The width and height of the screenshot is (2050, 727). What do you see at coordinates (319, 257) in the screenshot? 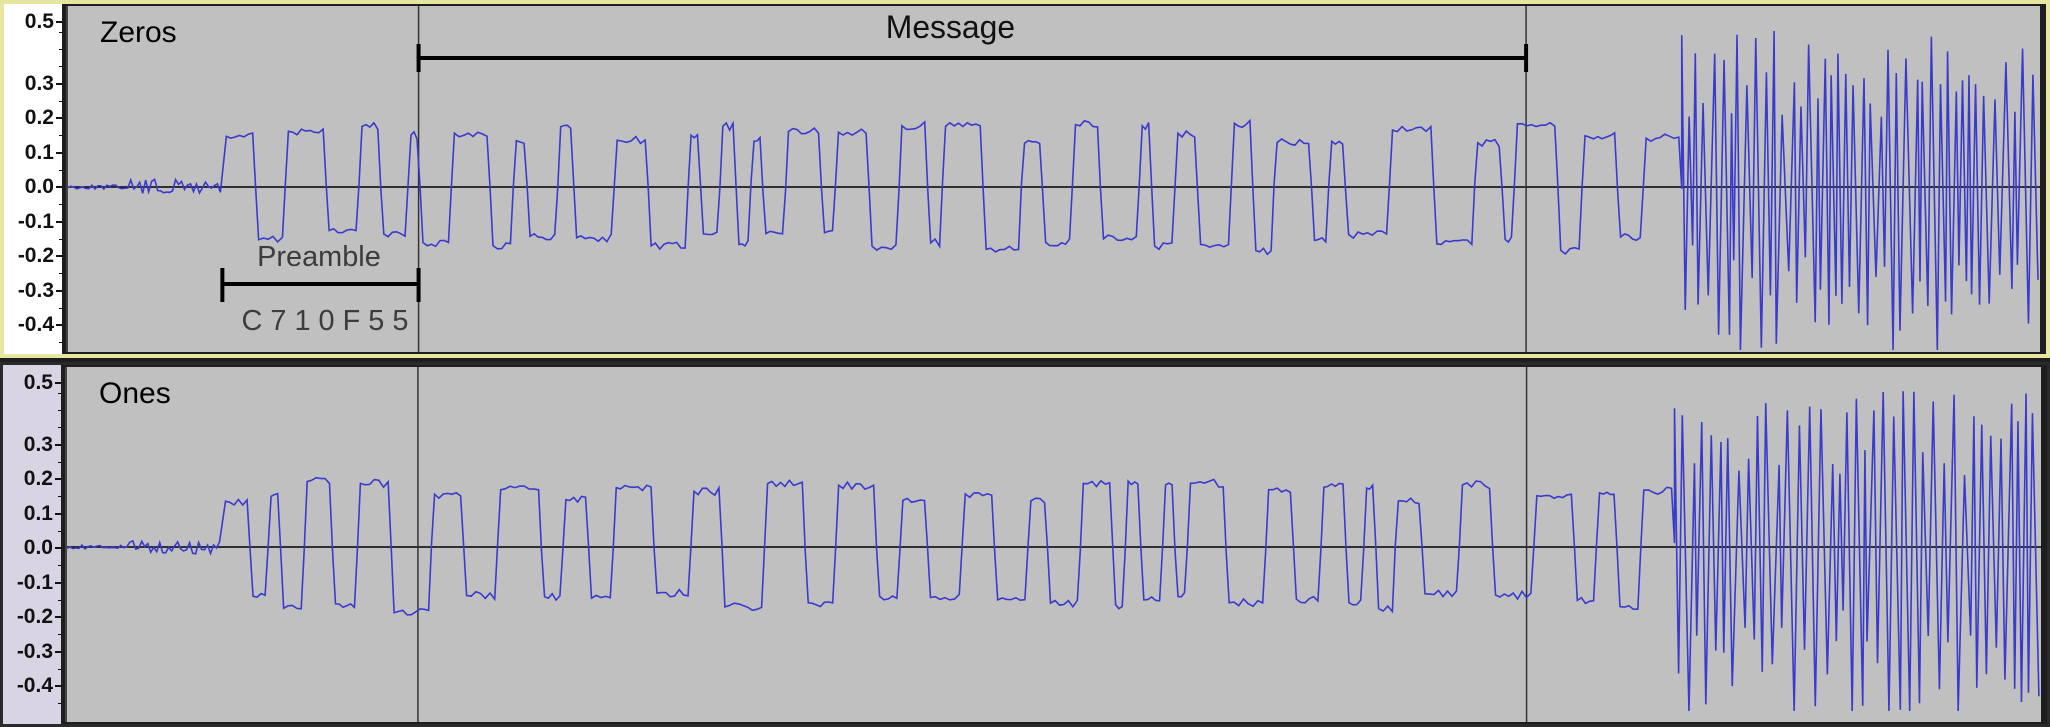
I see `preamble-label: Preamble` at bounding box center [319, 257].